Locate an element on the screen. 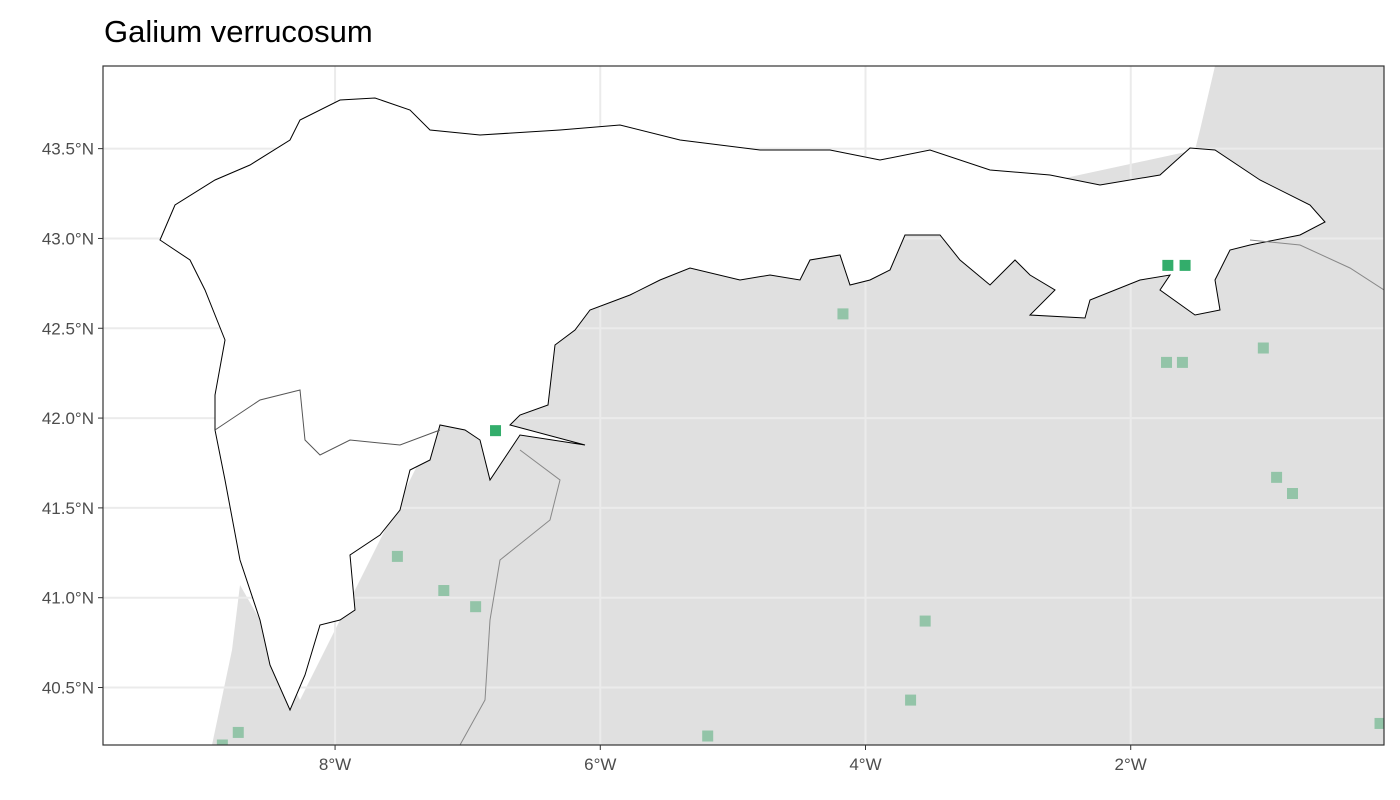 This screenshot has height=800, width=1400. y-tick-label: 43.5°N is located at coordinates (68, 149).